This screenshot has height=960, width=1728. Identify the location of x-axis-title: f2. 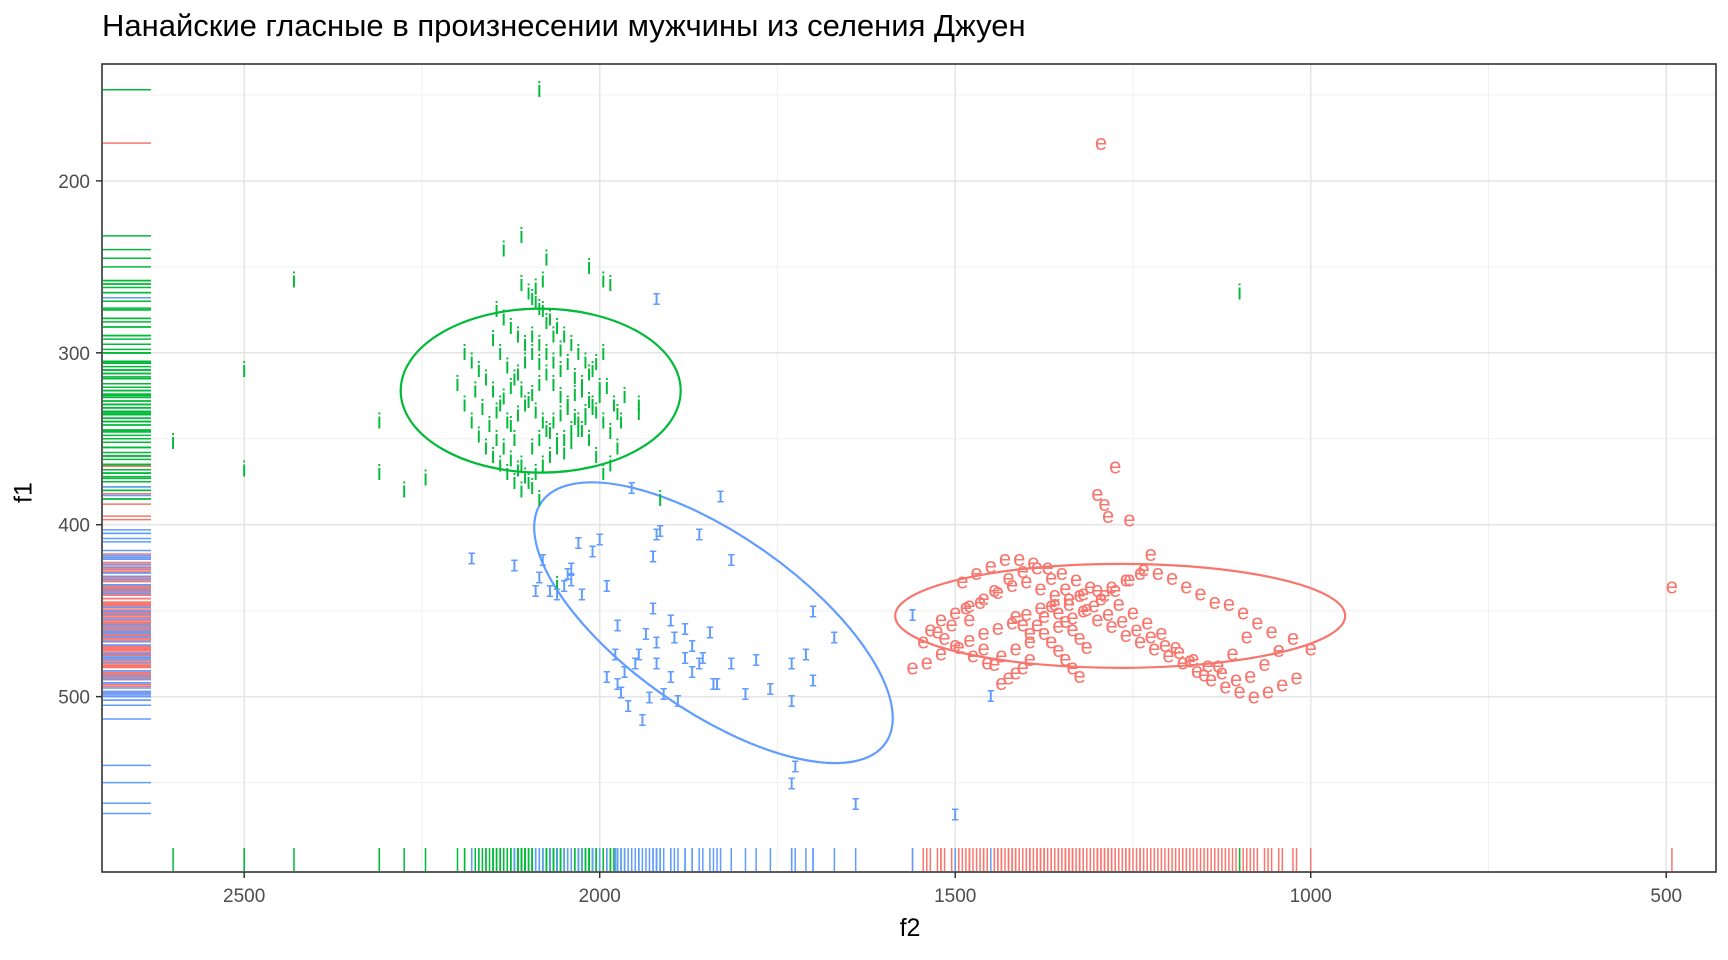
(910, 928).